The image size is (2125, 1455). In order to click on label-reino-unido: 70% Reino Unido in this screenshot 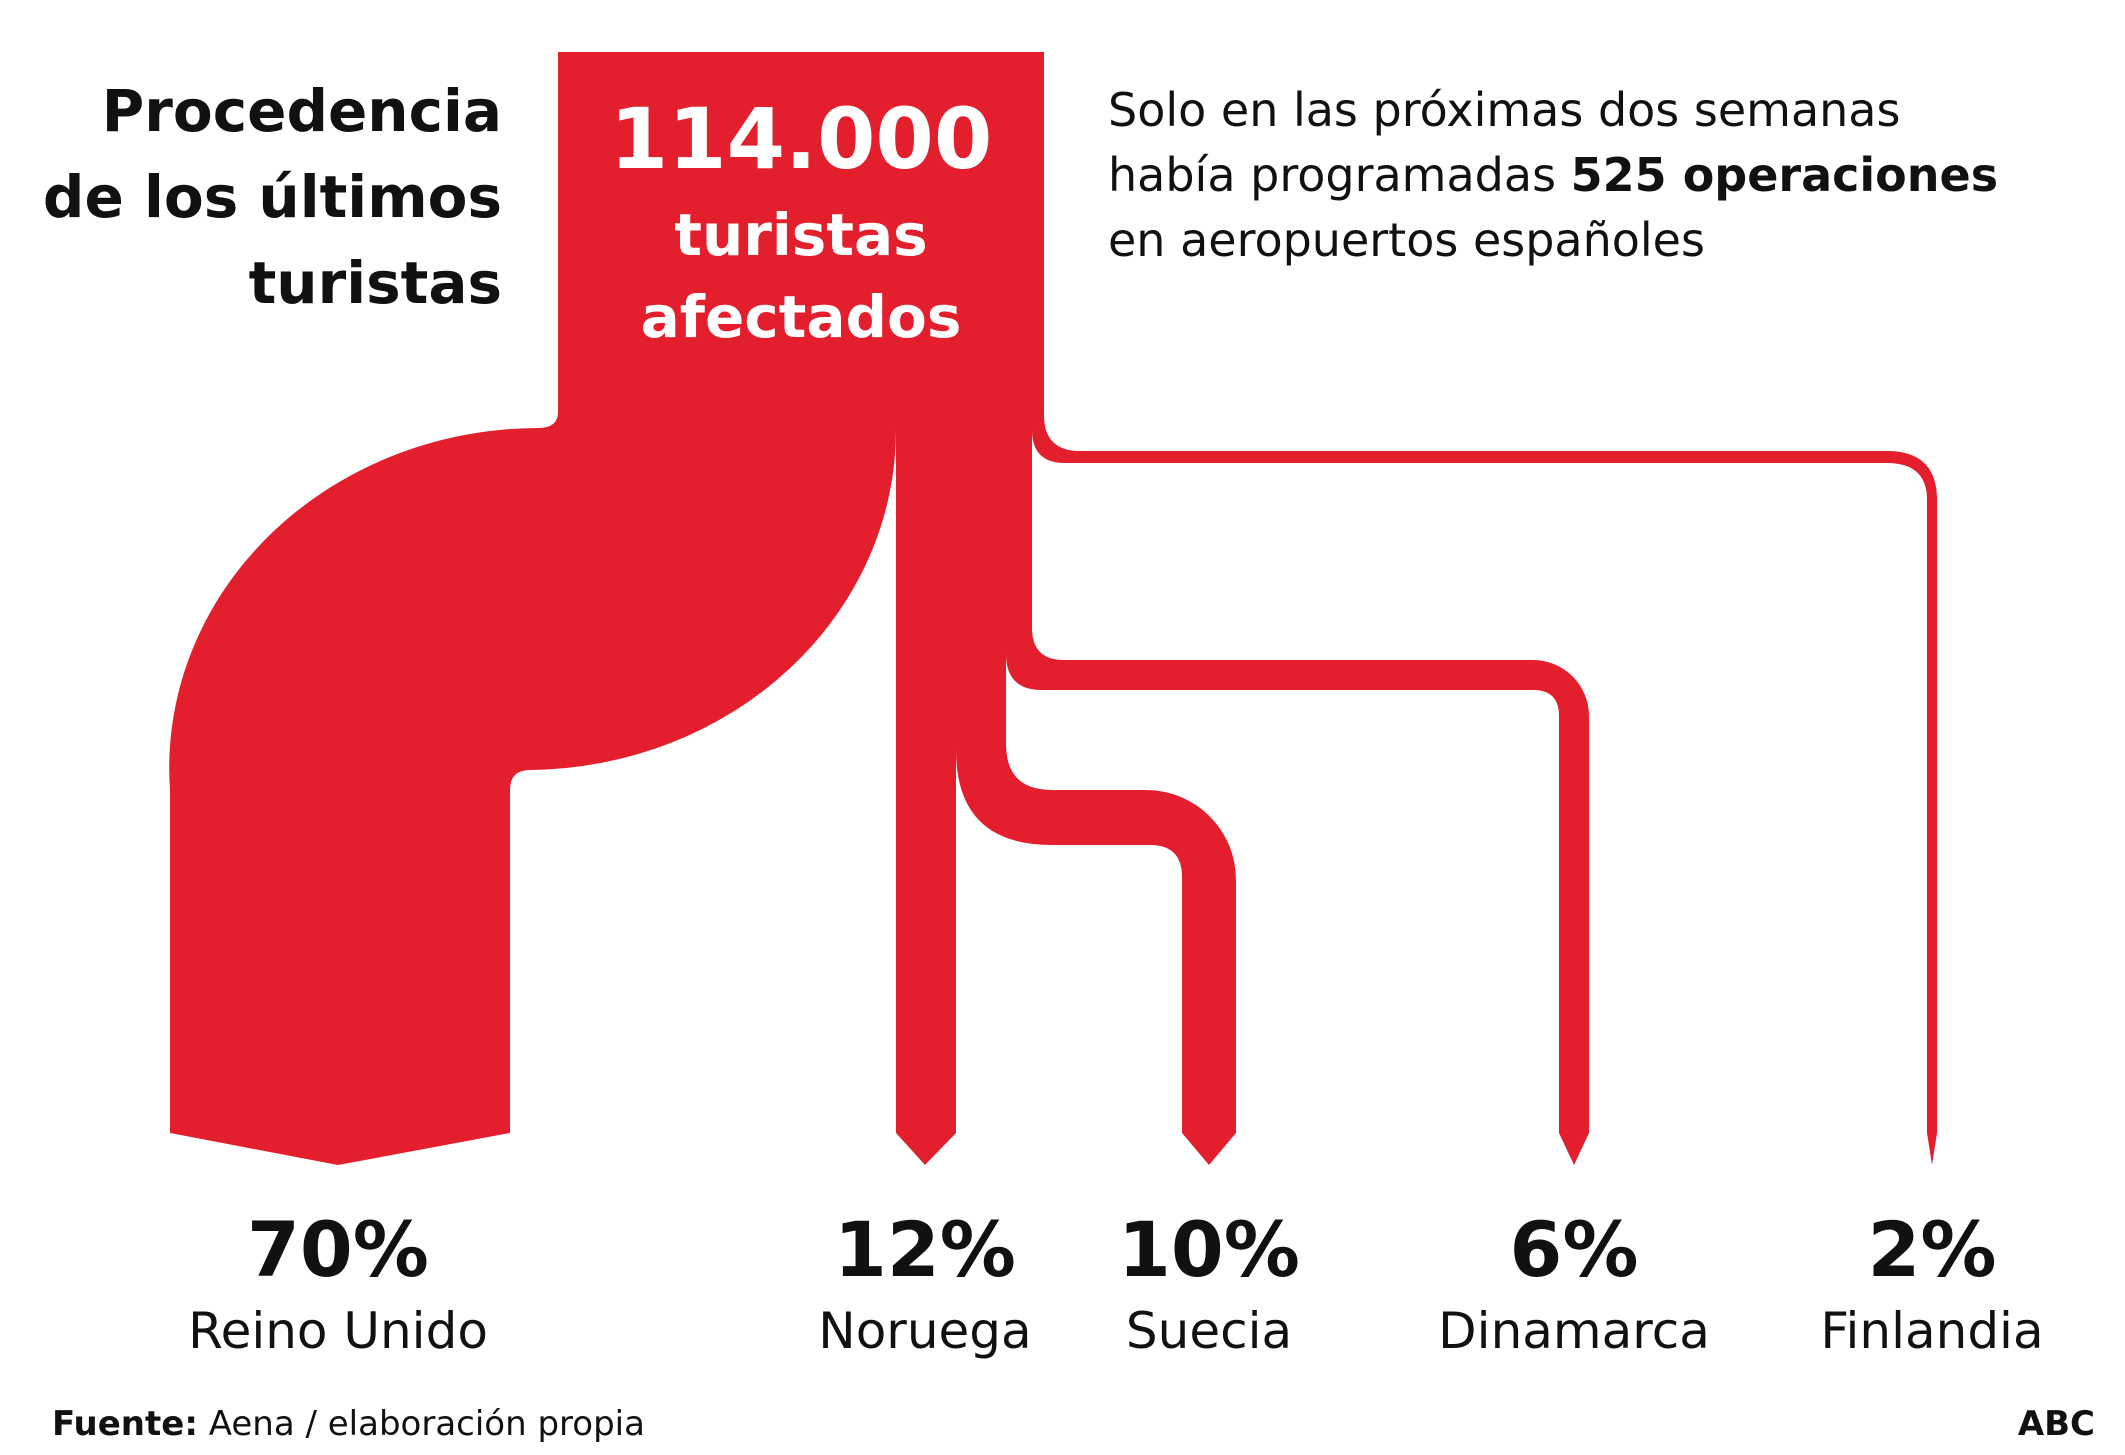, I will do `click(338, 1286)`.